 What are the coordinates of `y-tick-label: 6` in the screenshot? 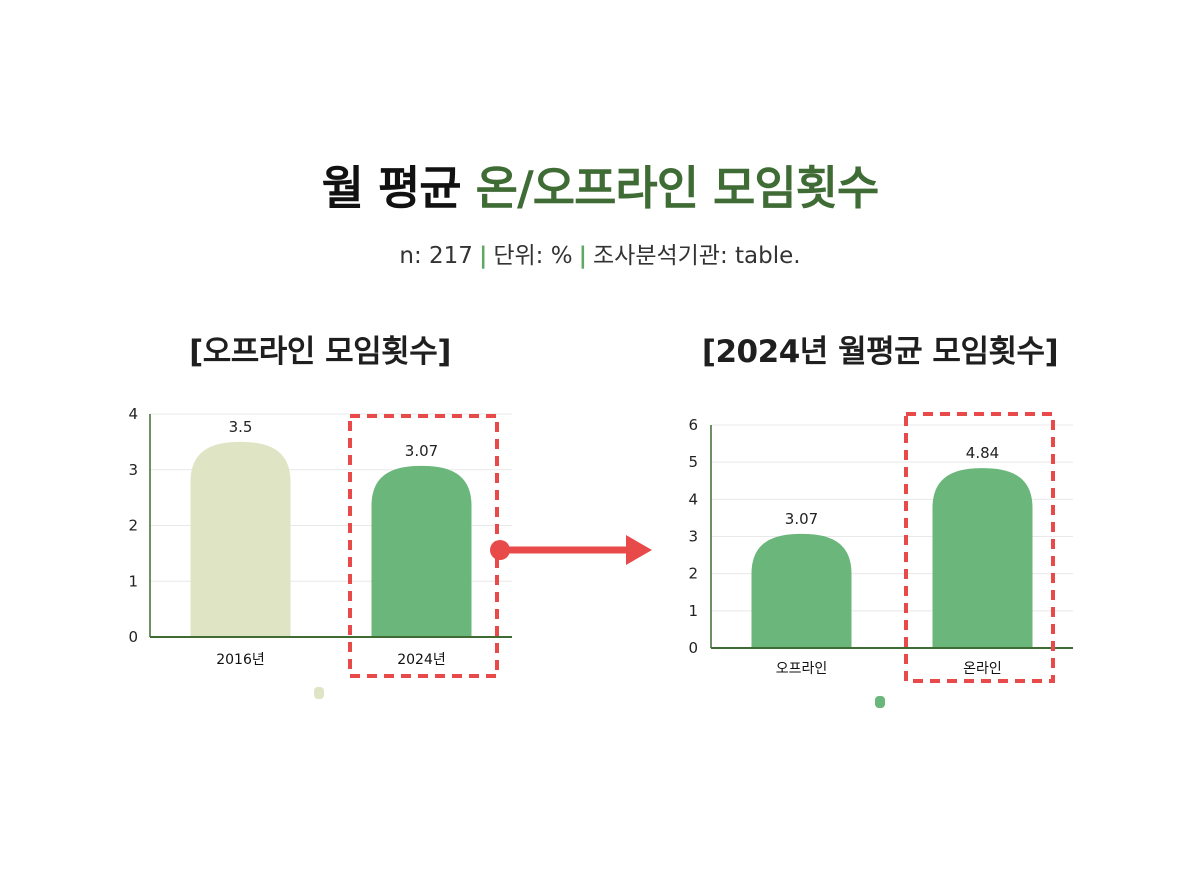 It's located at (693, 425).